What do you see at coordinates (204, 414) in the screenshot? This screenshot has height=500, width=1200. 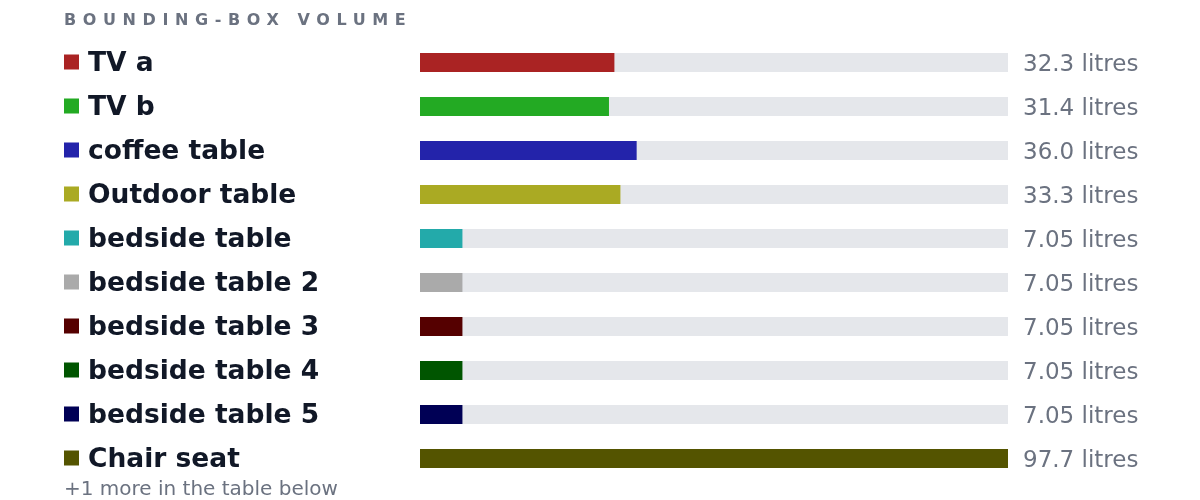 I see `y-tick-label: bedside table 5` at bounding box center [204, 414].